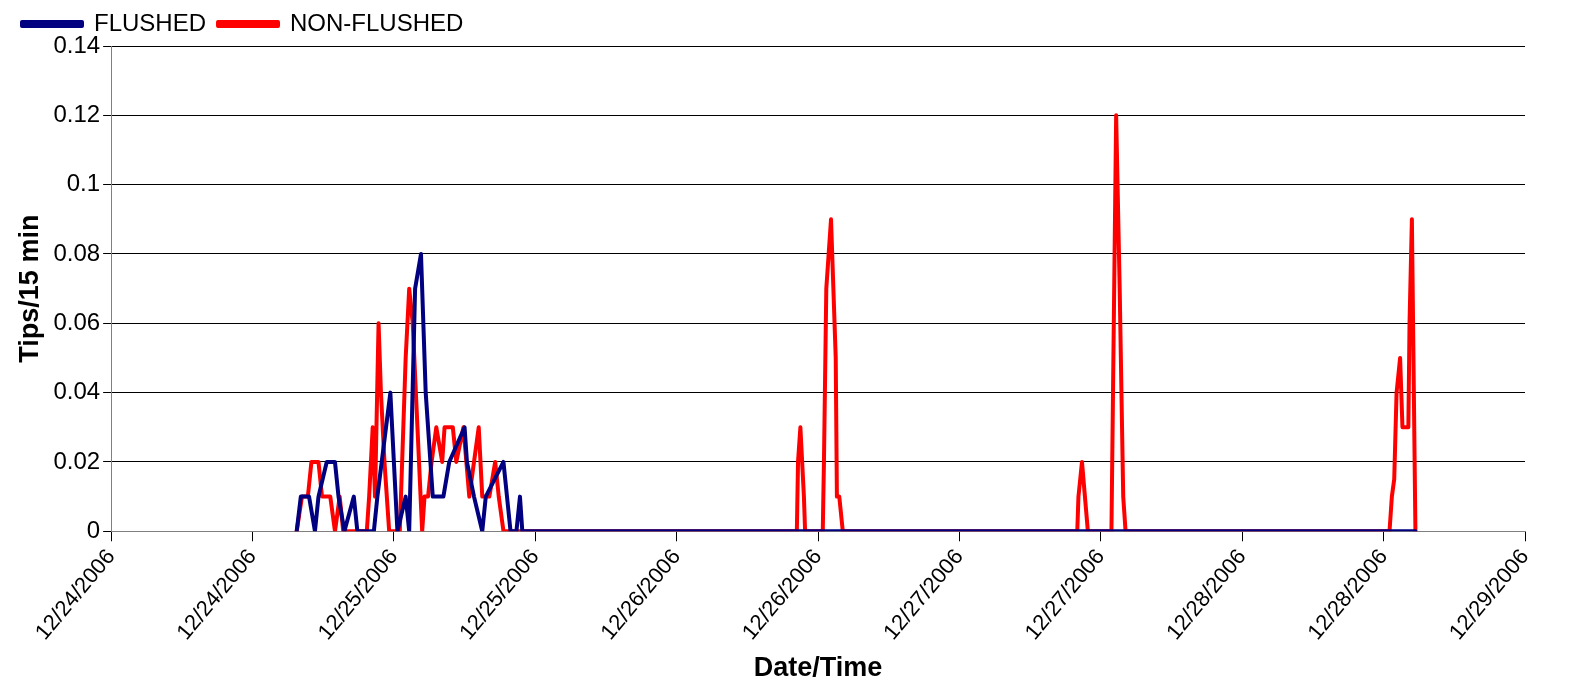 This screenshot has width=1585, height=699. What do you see at coordinates (83, 183) in the screenshot?
I see `y-tick-label: 0.1` at bounding box center [83, 183].